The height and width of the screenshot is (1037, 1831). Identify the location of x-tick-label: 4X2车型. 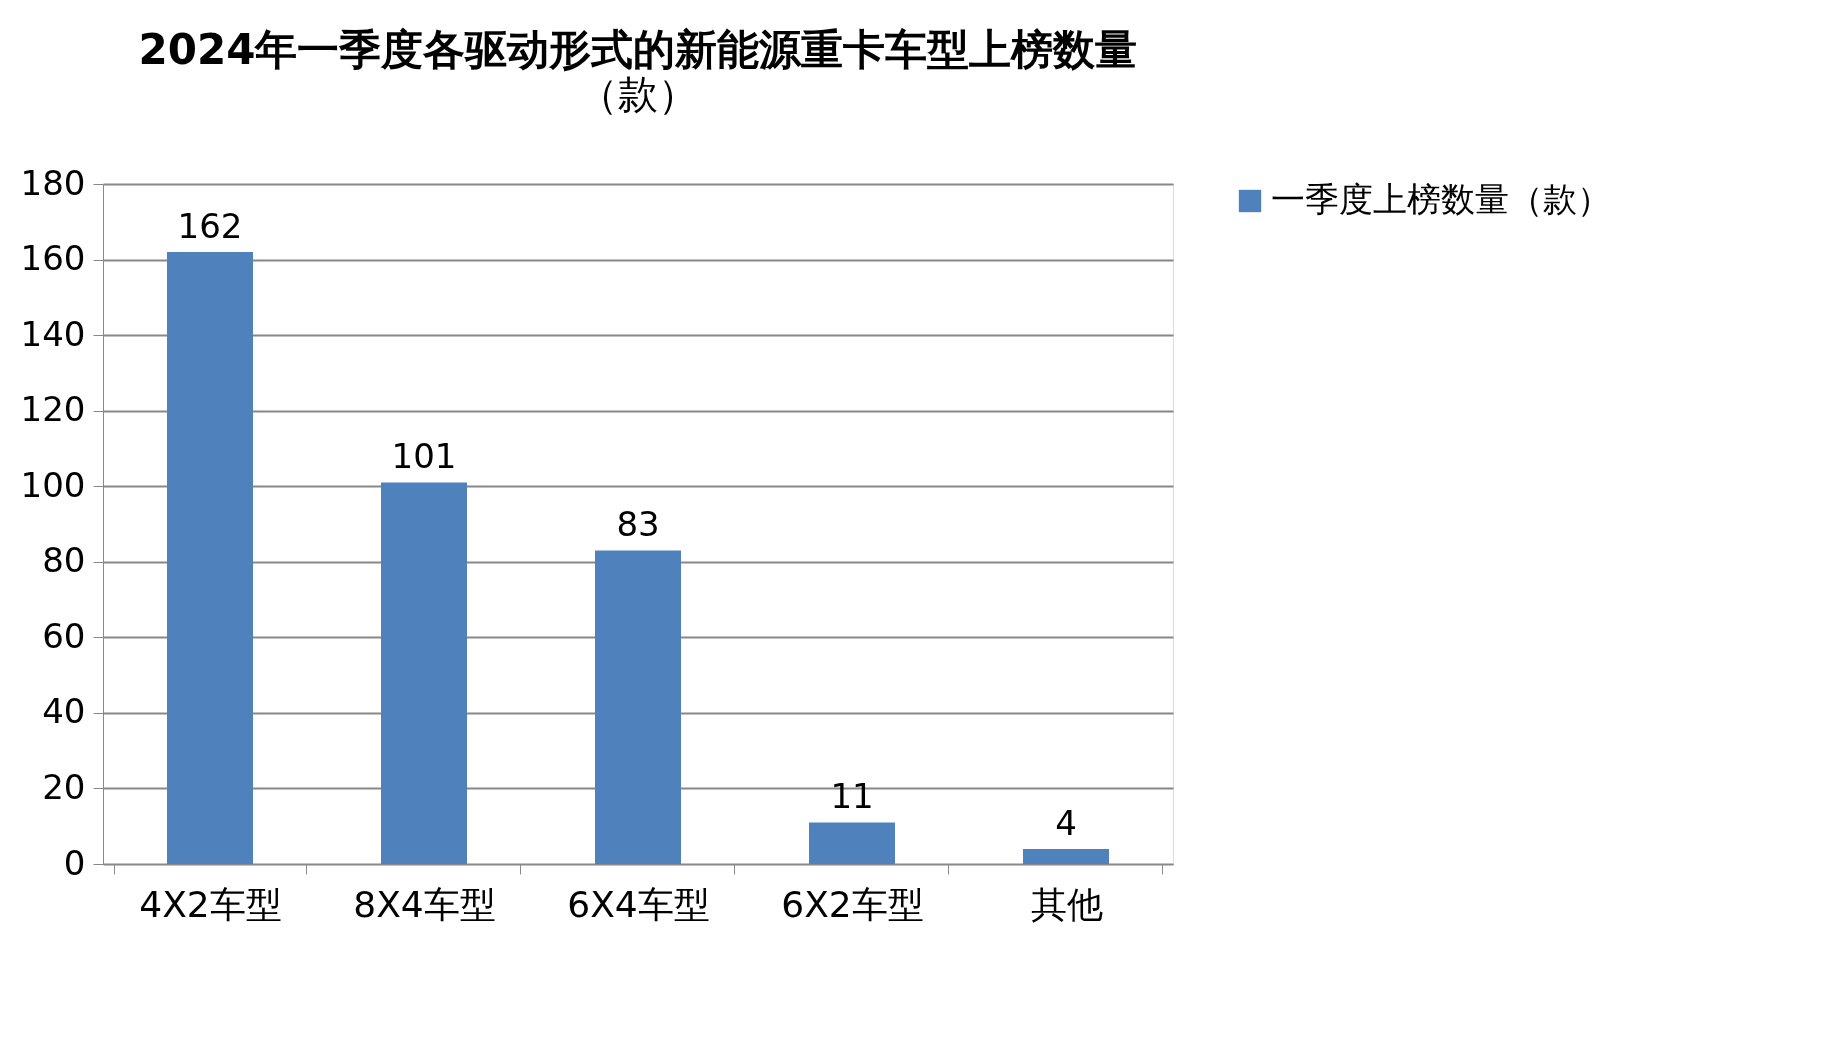
(210, 904).